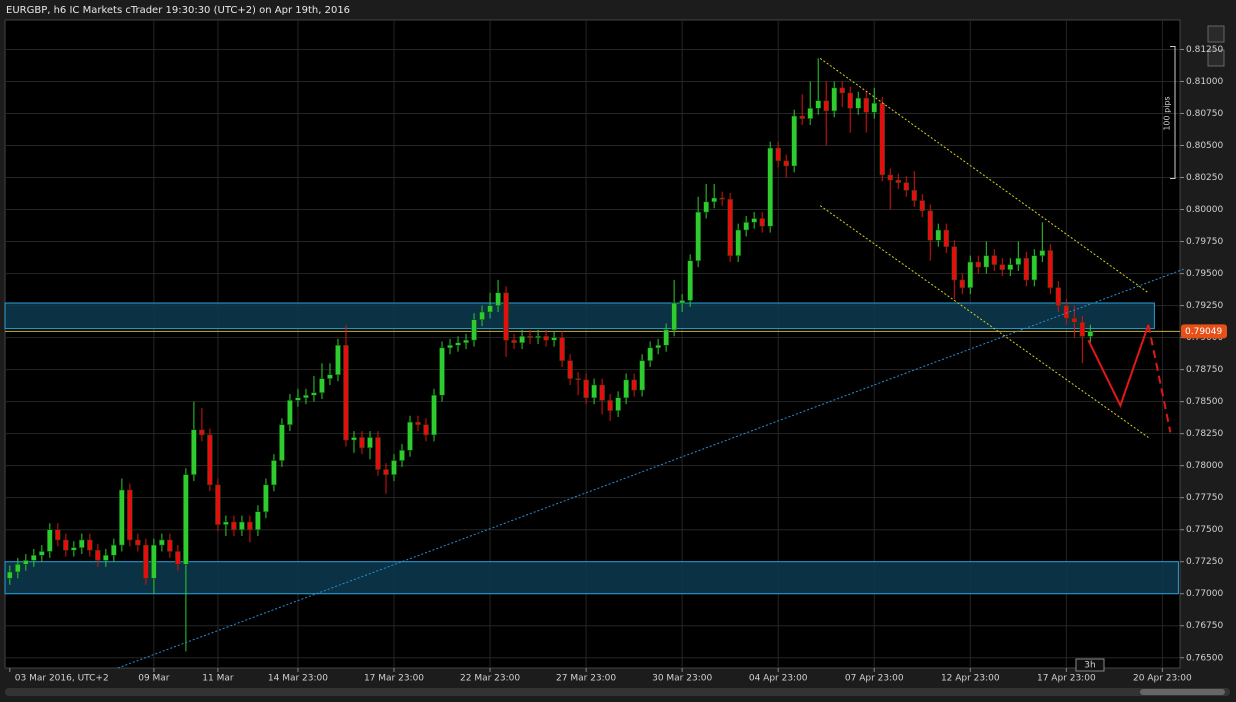 This screenshot has height=702, width=1236. What do you see at coordinates (1066, 679) in the screenshot?
I see `x-tick-label: 17 Apr 23:00` at bounding box center [1066, 679].